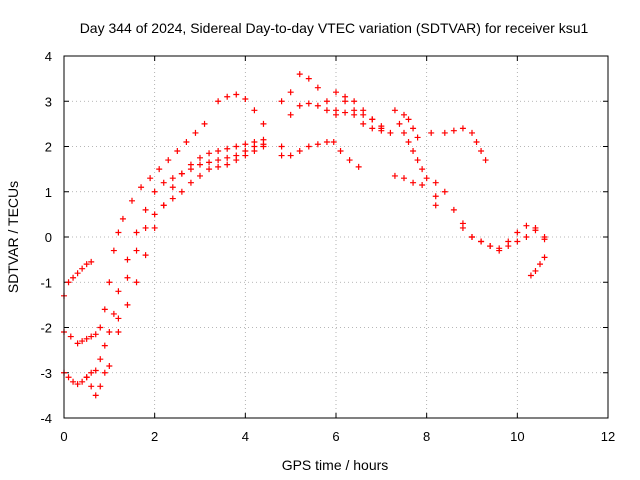 The width and height of the screenshot is (640, 480). I want to click on x-tick-label: 10, so click(517, 436).